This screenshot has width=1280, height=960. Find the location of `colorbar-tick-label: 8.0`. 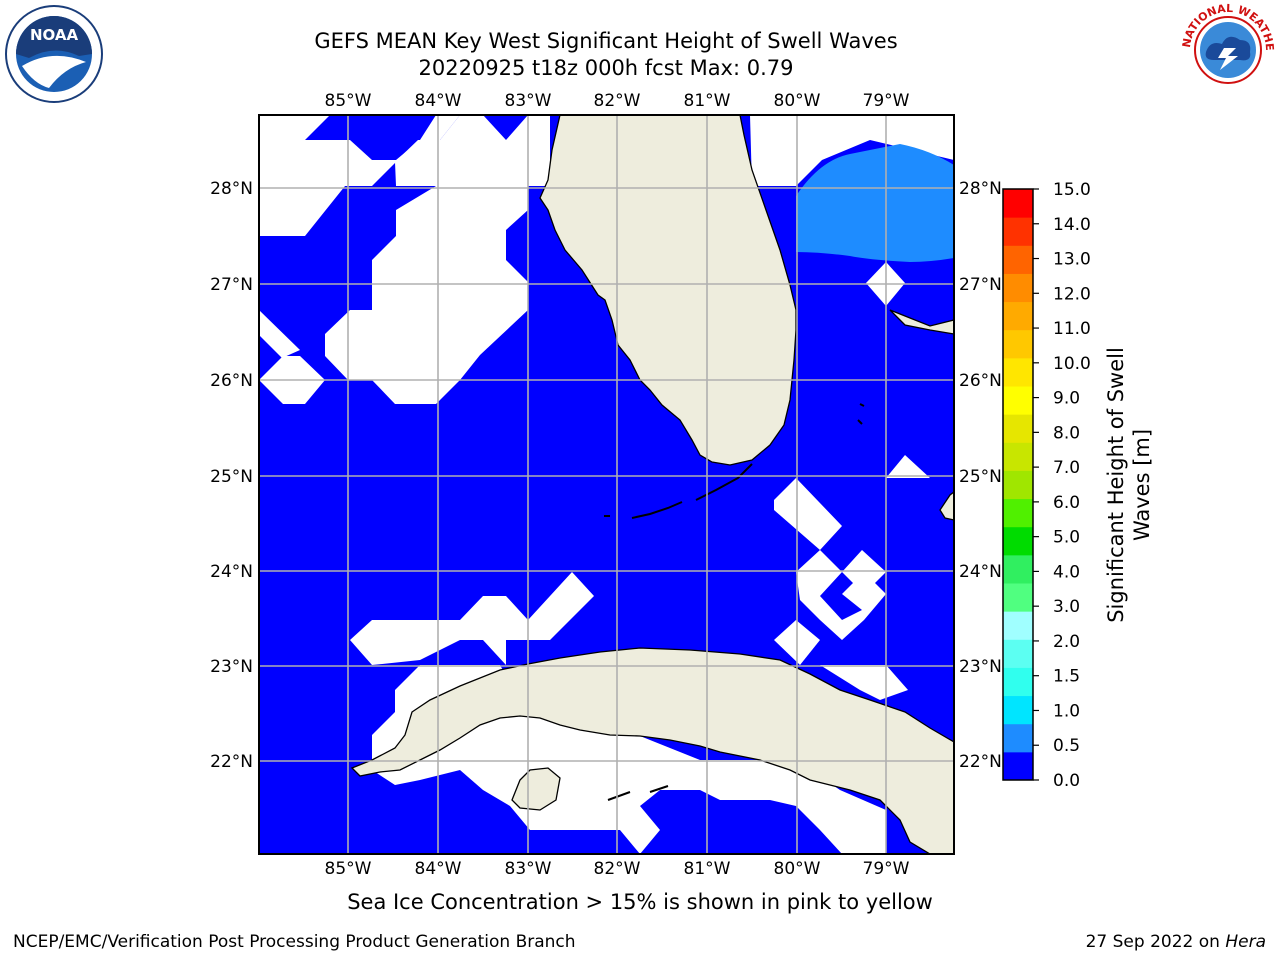

colorbar-tick-label: 8.0 is located at coordinates (1066, 433).